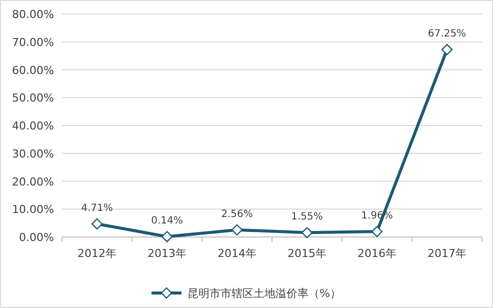 This screenshot has height=308, width=493. What do you see at coordinates (307, 253) in the screenshot?
I see `x-tick-label: 2015年` at bounding box center [307, 253].